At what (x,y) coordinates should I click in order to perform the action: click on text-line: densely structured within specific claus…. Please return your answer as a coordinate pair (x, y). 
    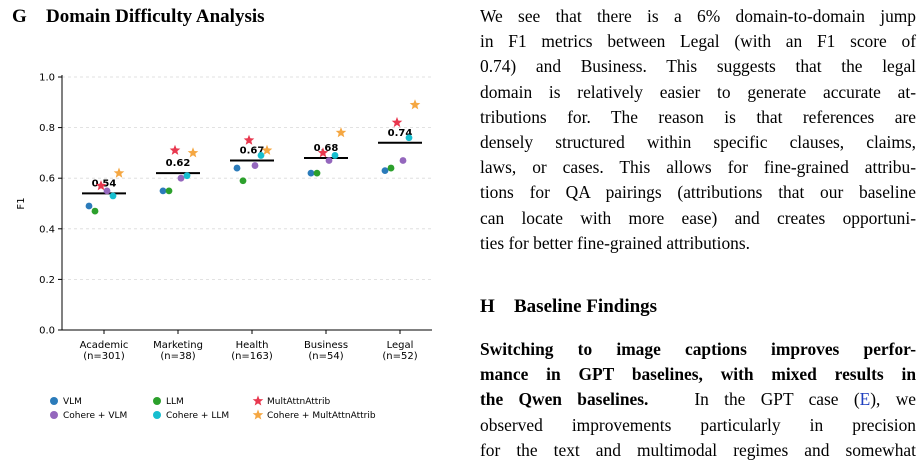
    Looking at the image, I should click on (698, 141).